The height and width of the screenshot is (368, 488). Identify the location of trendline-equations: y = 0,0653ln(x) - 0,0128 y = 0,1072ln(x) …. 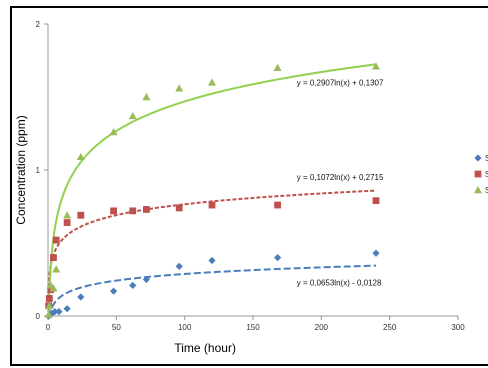
(340, 182).